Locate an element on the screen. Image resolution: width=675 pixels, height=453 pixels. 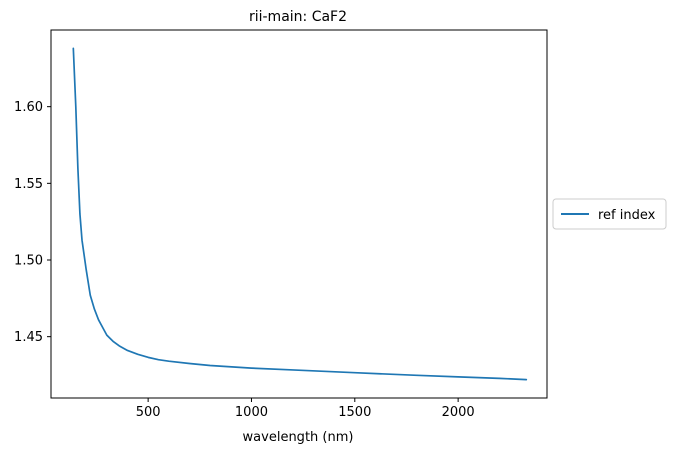
x-tick-label: 2000 is located at coordinates (458, 412).